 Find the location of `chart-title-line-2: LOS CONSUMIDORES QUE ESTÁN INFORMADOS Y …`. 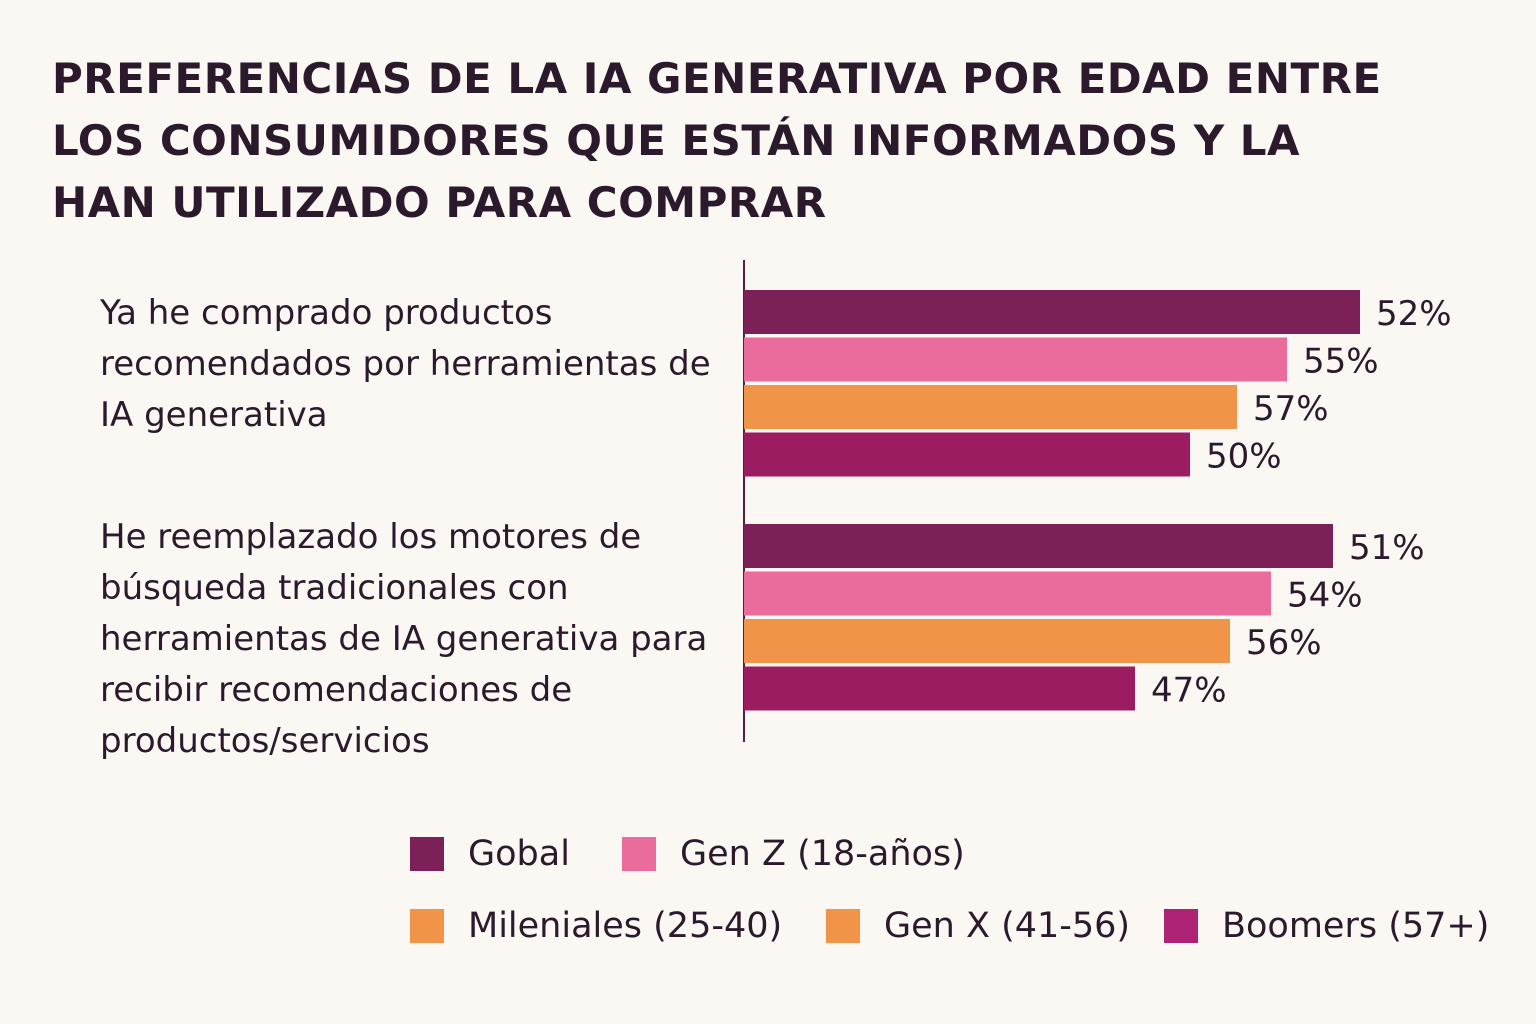

chart-title-line-2: LOS CONSUMIDORES QUE ESTÁN INFORMADOS Y … is located at coordinates (676, 140).